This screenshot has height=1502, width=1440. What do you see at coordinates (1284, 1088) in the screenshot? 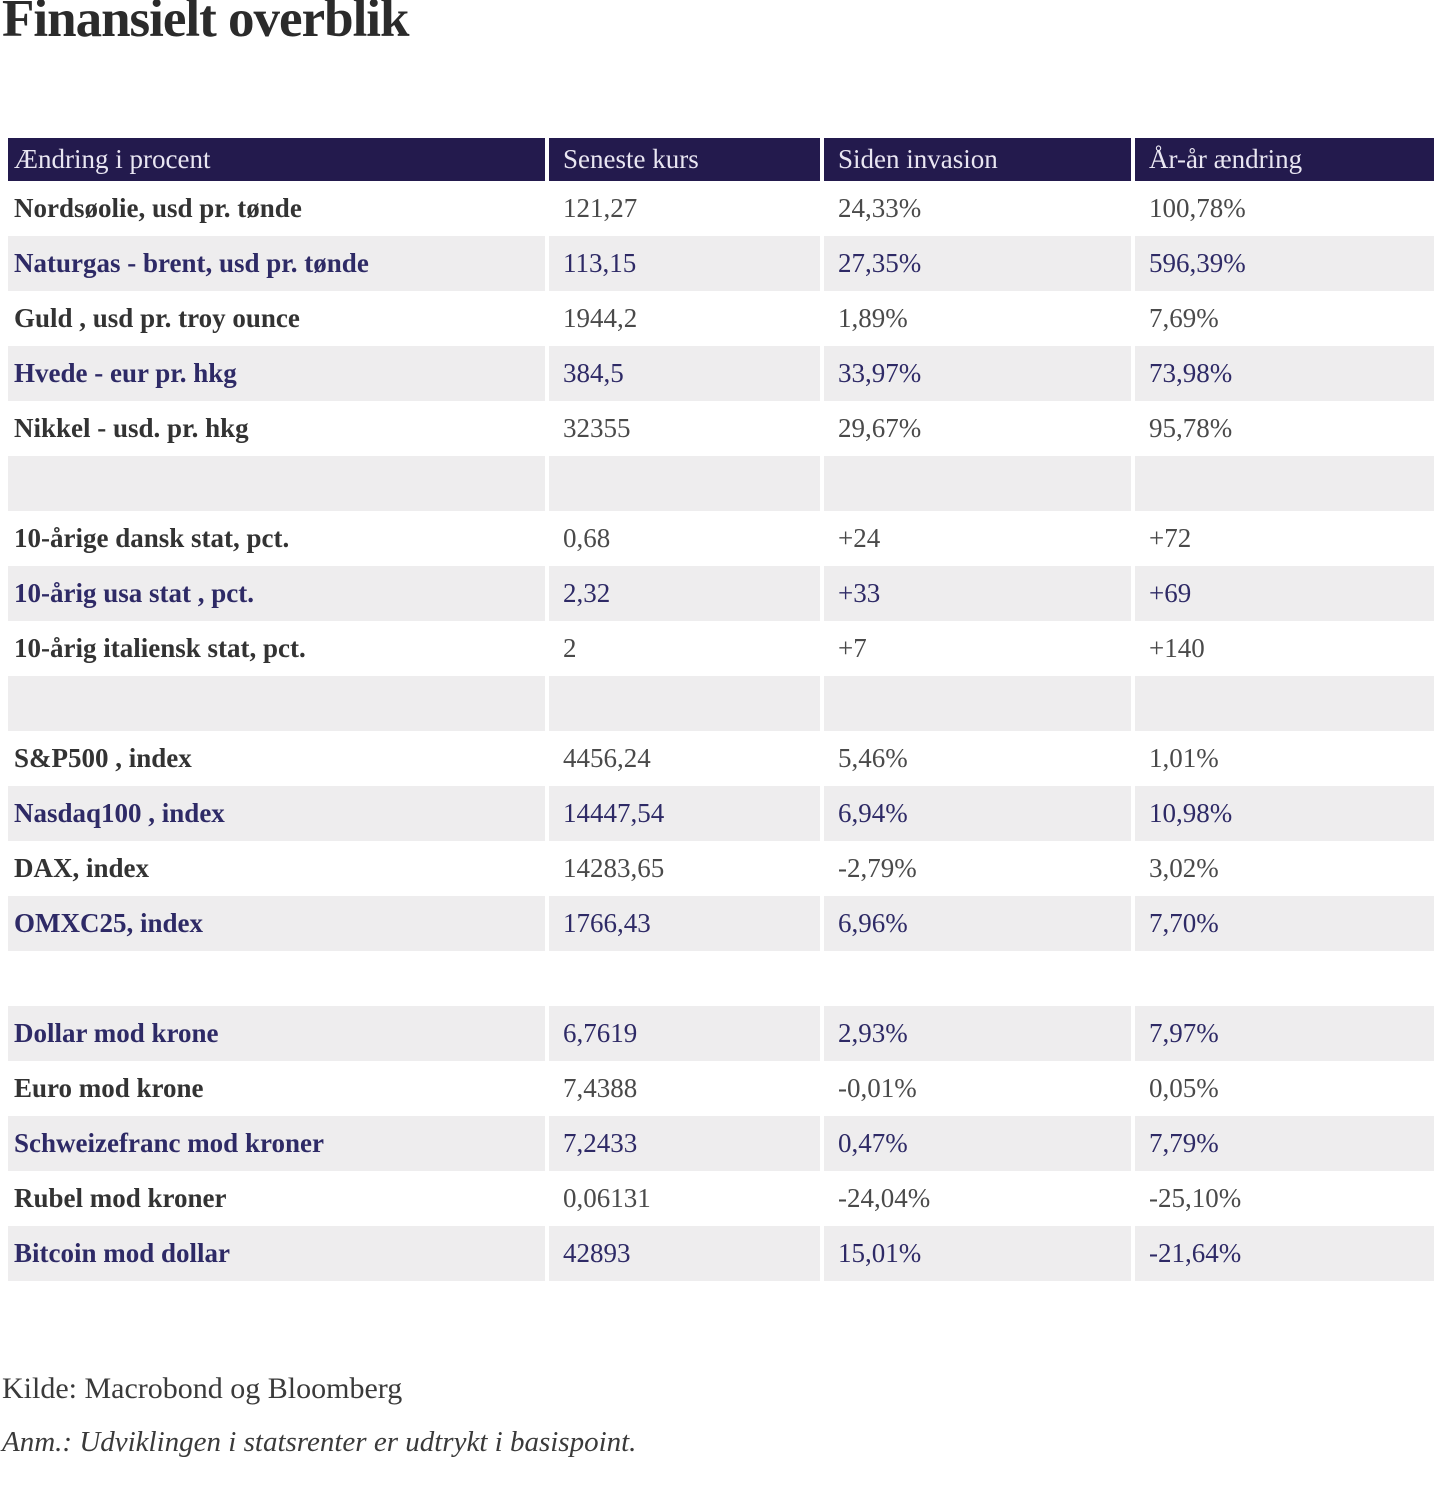
I see `yoy-change-value: 0,05%` at bounding box center [1284, 1088].